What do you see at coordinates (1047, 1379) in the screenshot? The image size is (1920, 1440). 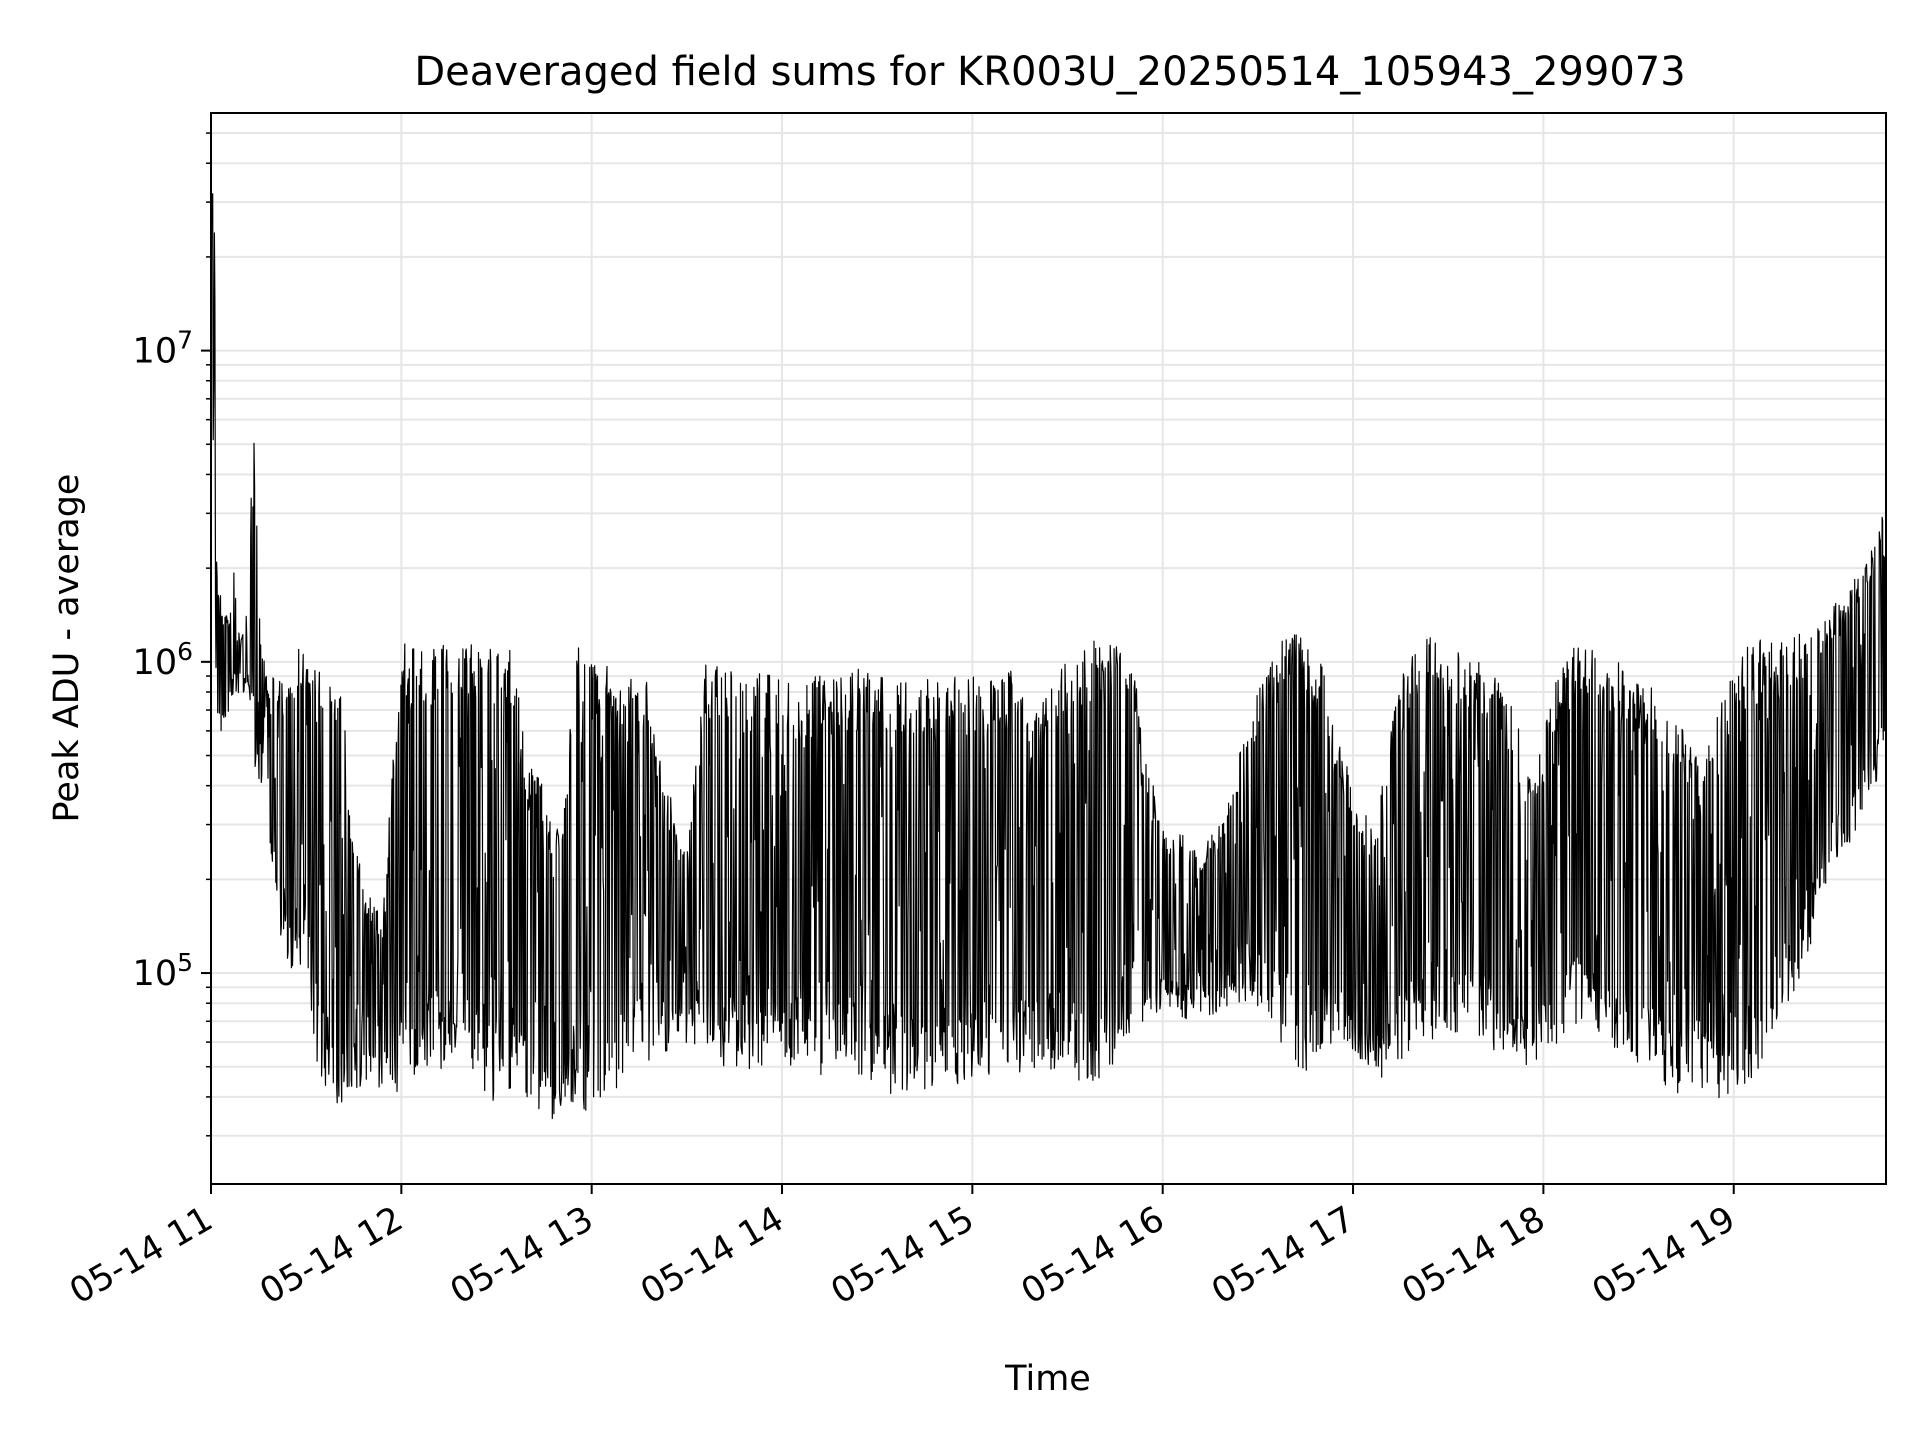 I see `x-axis-label: Time` at bounding box center [1047, 1379].